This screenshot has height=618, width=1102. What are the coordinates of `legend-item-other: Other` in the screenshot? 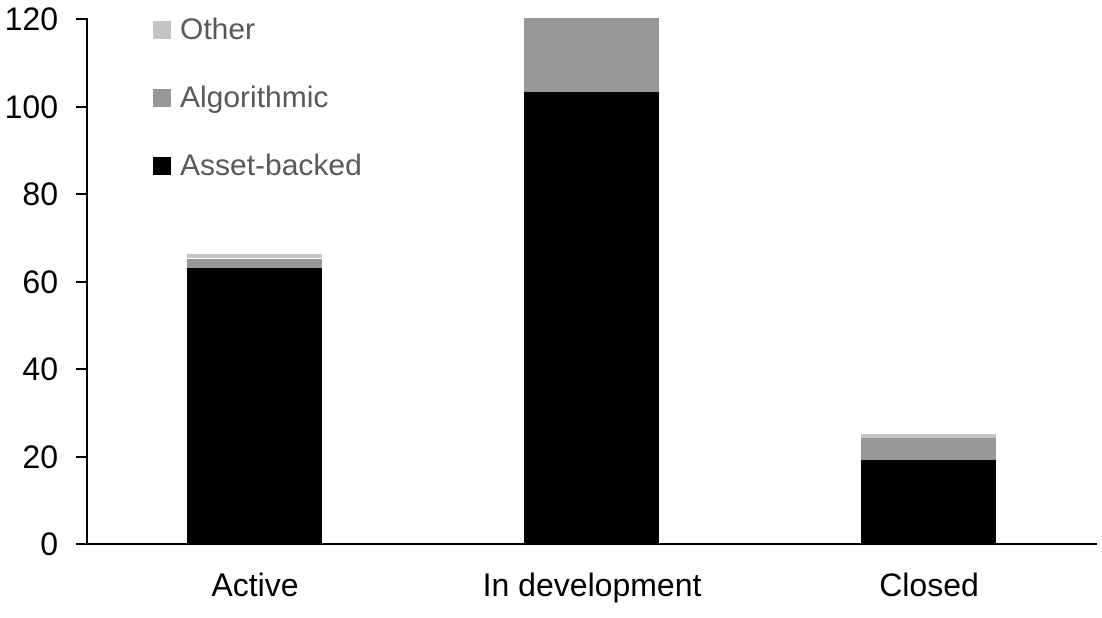 It's located at (204, 30).